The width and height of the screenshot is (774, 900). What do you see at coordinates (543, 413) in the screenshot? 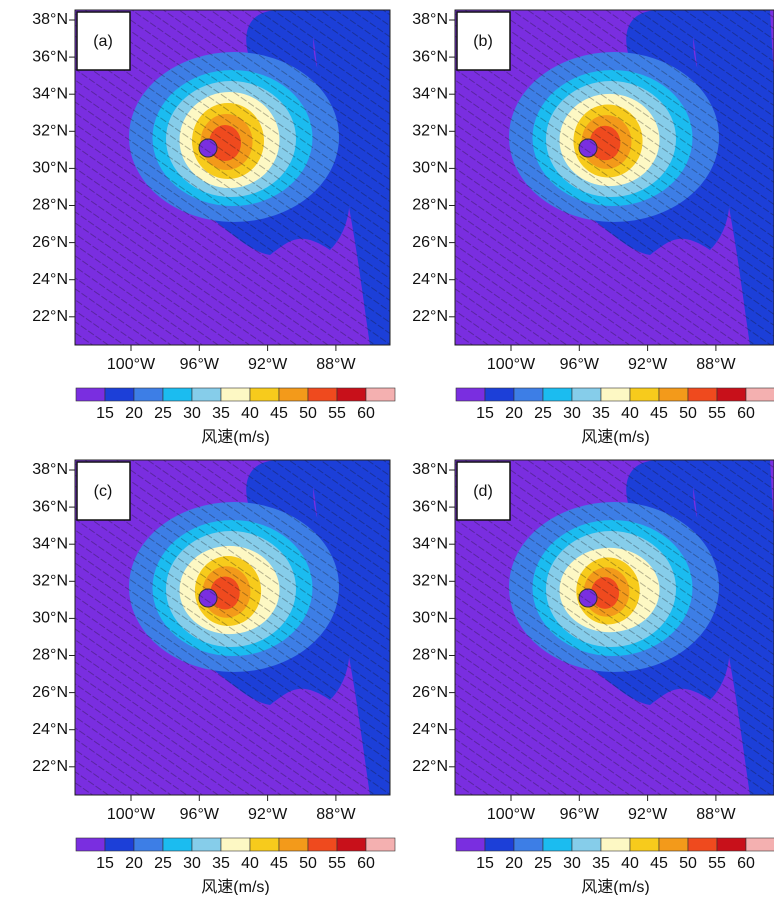
I see `colorbar-tick-label: 25` at bounding box center [543, 413].